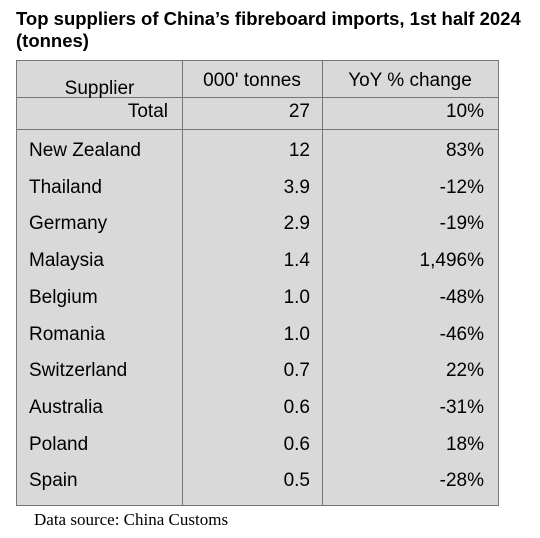  Describe the element at coordinates (461, 407) in the screenshot. I see `row-yoy-change: -31%` at that location.